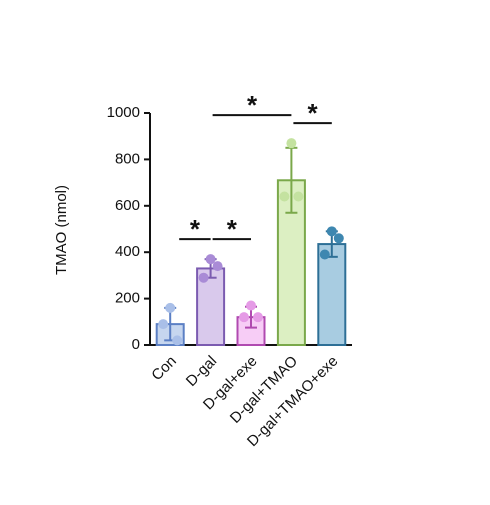  Describe the element at coordinates (127, 251) in the screenshot. I see `y-tick-label: 400` at that location.